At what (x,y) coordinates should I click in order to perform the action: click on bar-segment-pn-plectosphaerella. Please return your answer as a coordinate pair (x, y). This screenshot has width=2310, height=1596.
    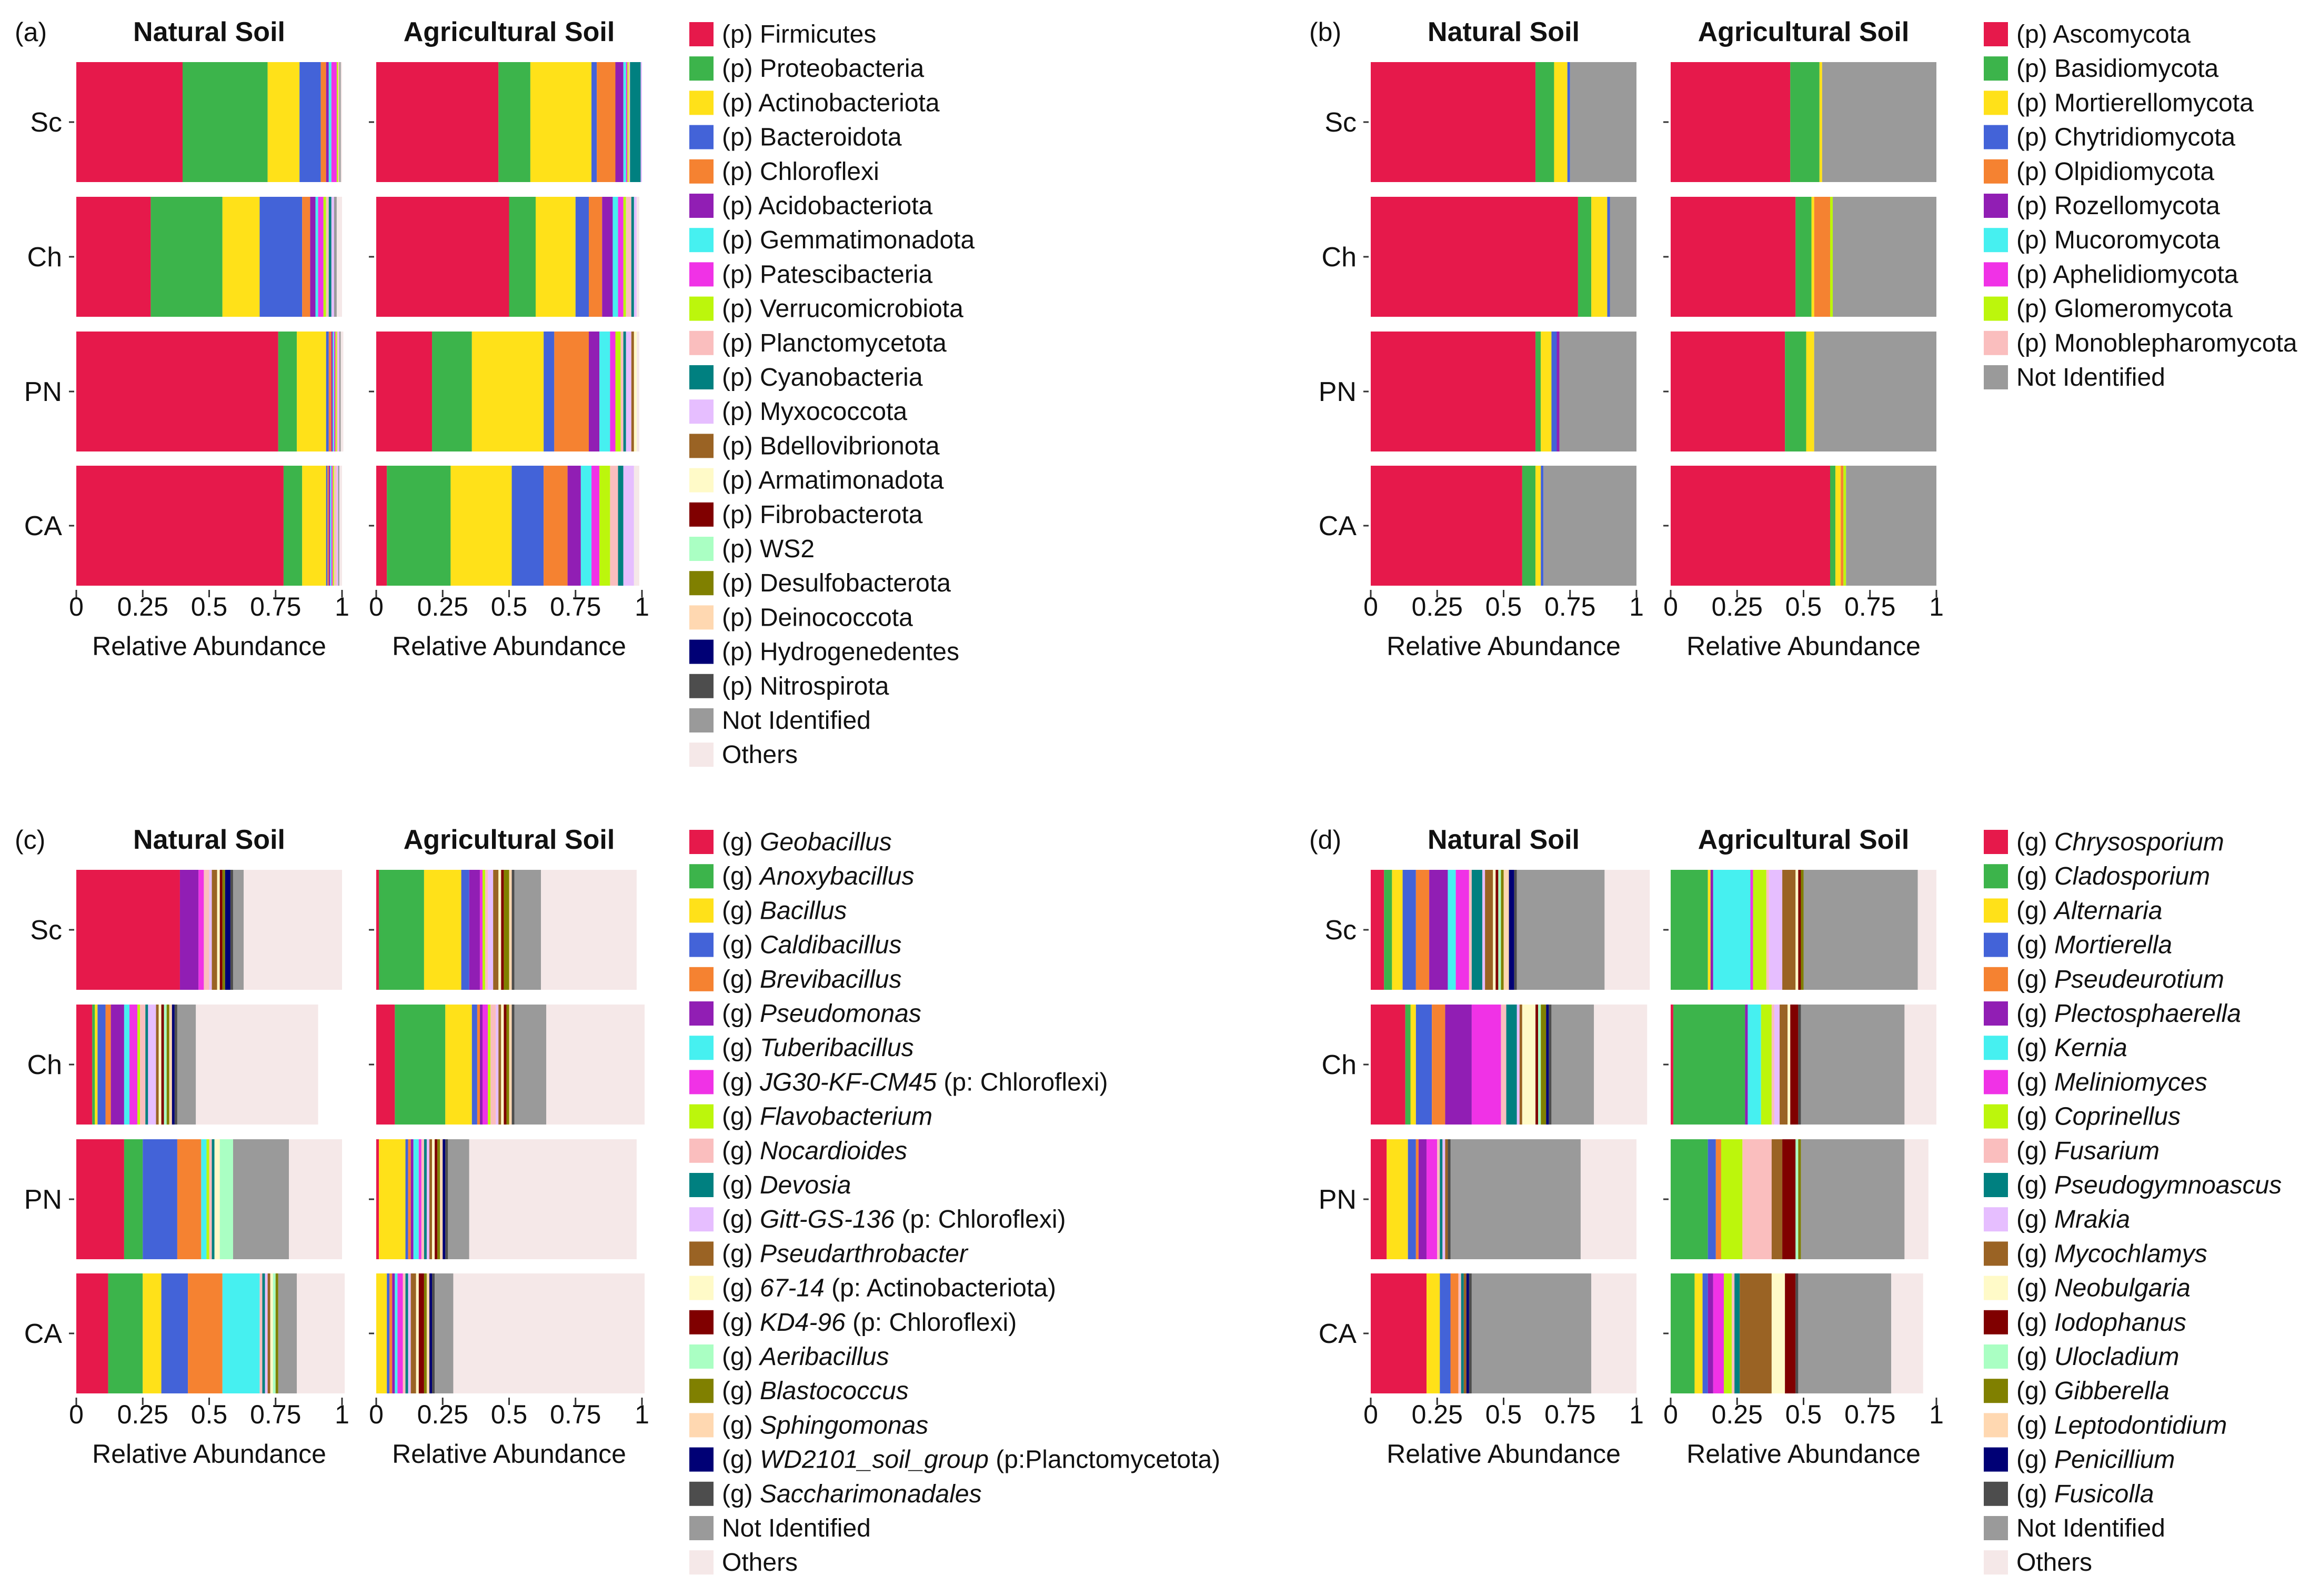
    Looking at the image, I should click on (1422, 1199).